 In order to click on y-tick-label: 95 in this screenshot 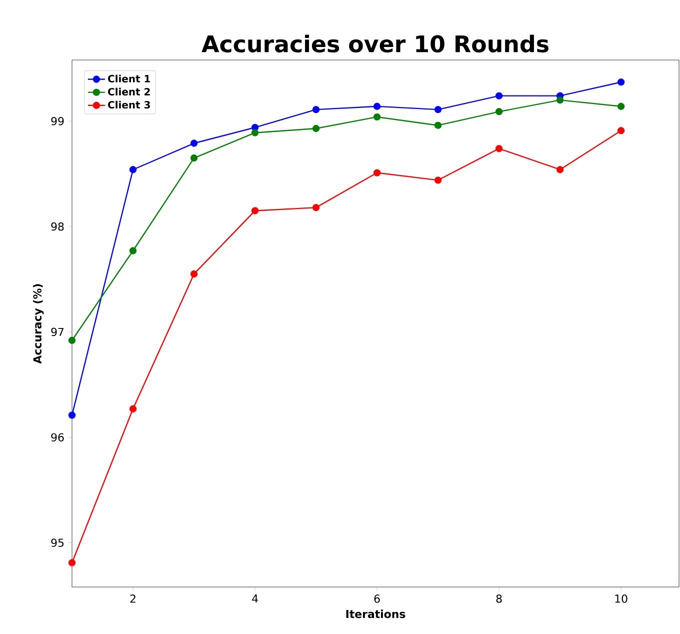, I will do `click(57, 542)`.